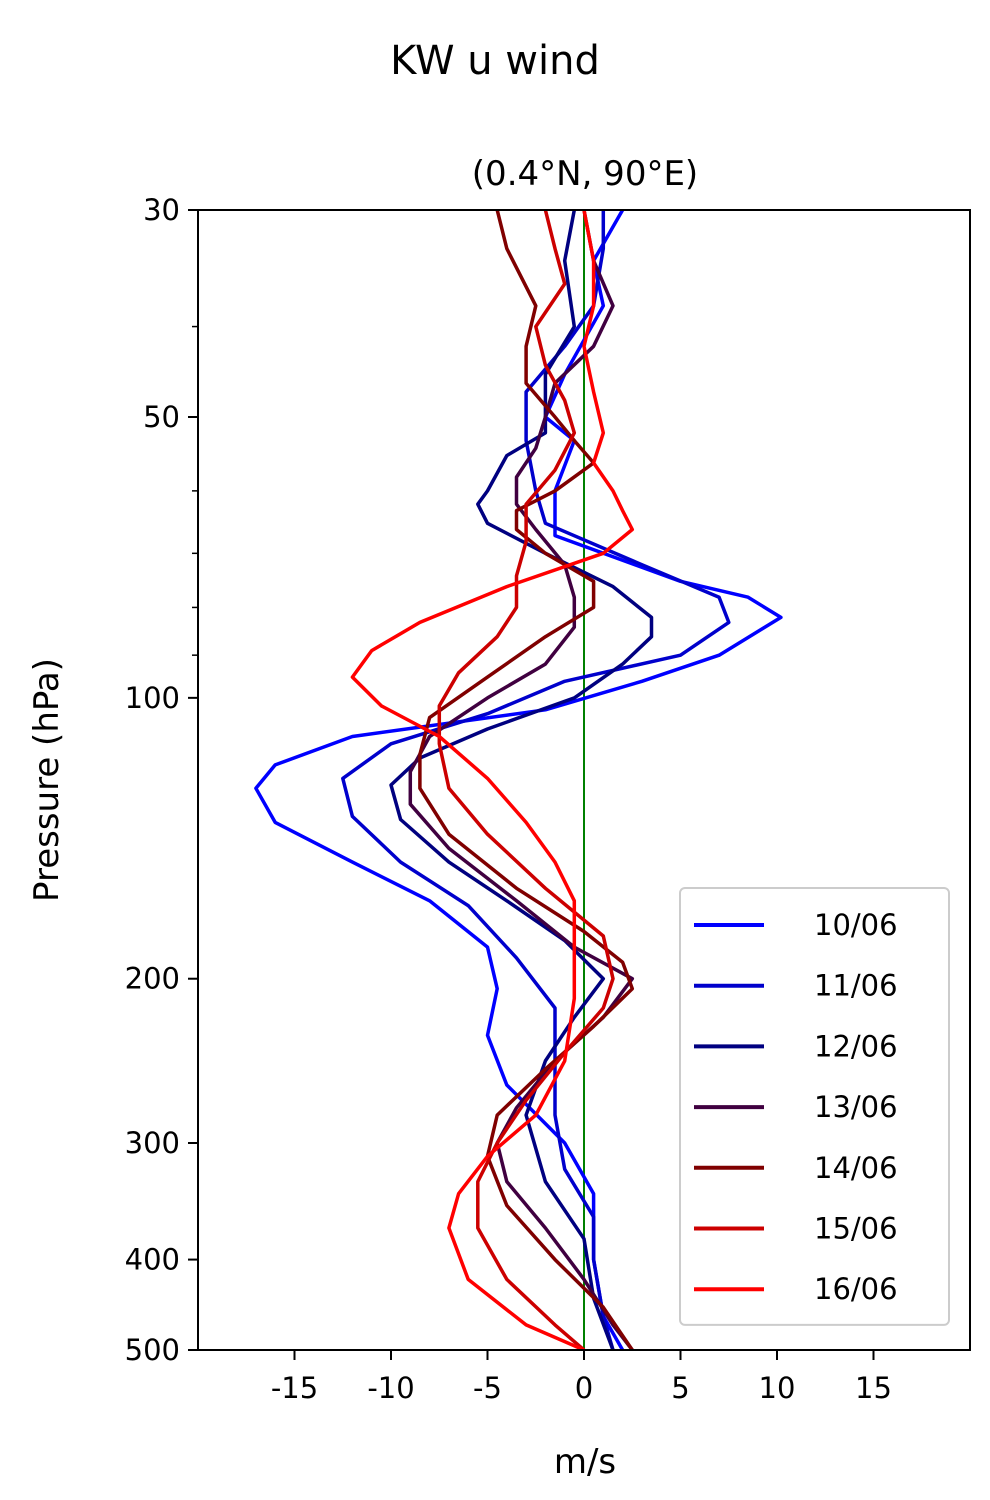 Image resolution: width=990 pixels, height=1500 pixels. Describe the element at coordinates (584, 1388) in the screenshot. I see `x-tick-label: 0` at that location.